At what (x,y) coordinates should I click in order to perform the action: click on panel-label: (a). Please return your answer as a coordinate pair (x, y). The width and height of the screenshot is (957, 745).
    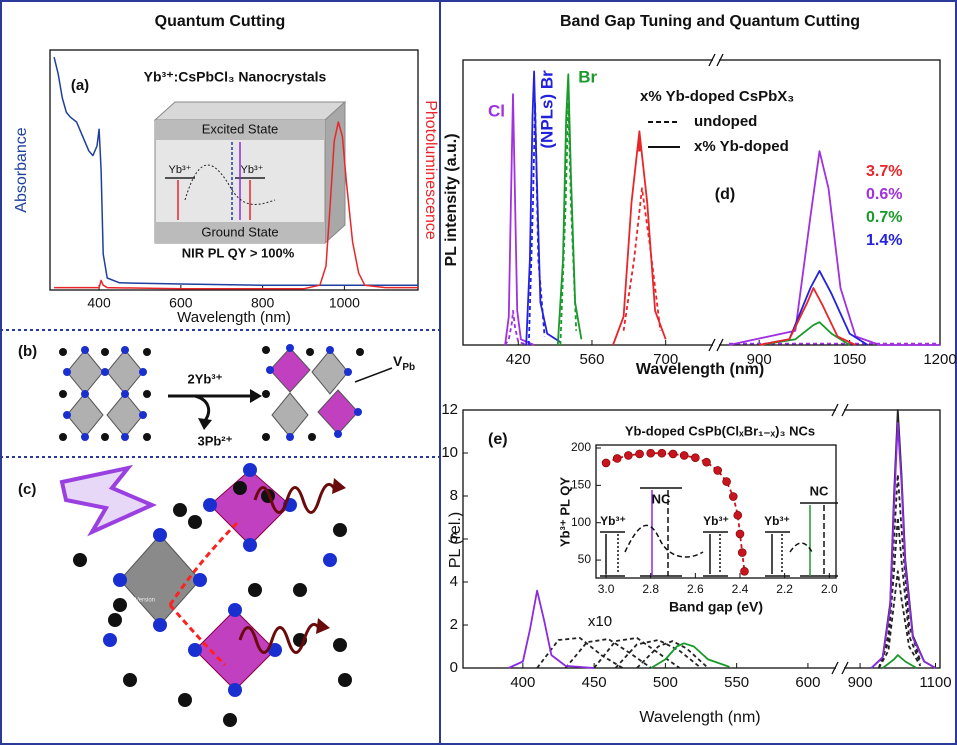
    Looking at the image, I should click on (80, 85).